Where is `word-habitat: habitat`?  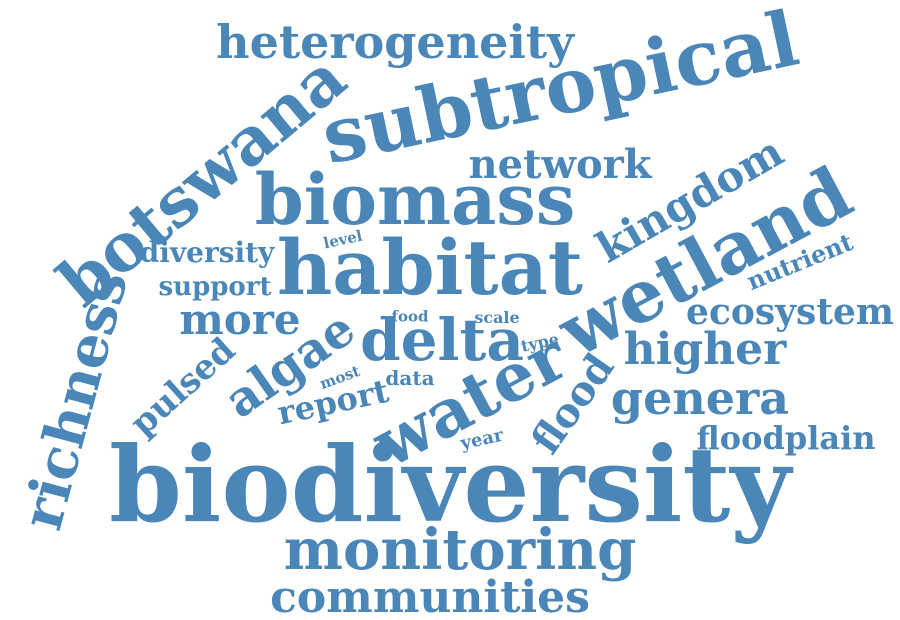 word-habitat: habitat is located at coordinates (430, 267).